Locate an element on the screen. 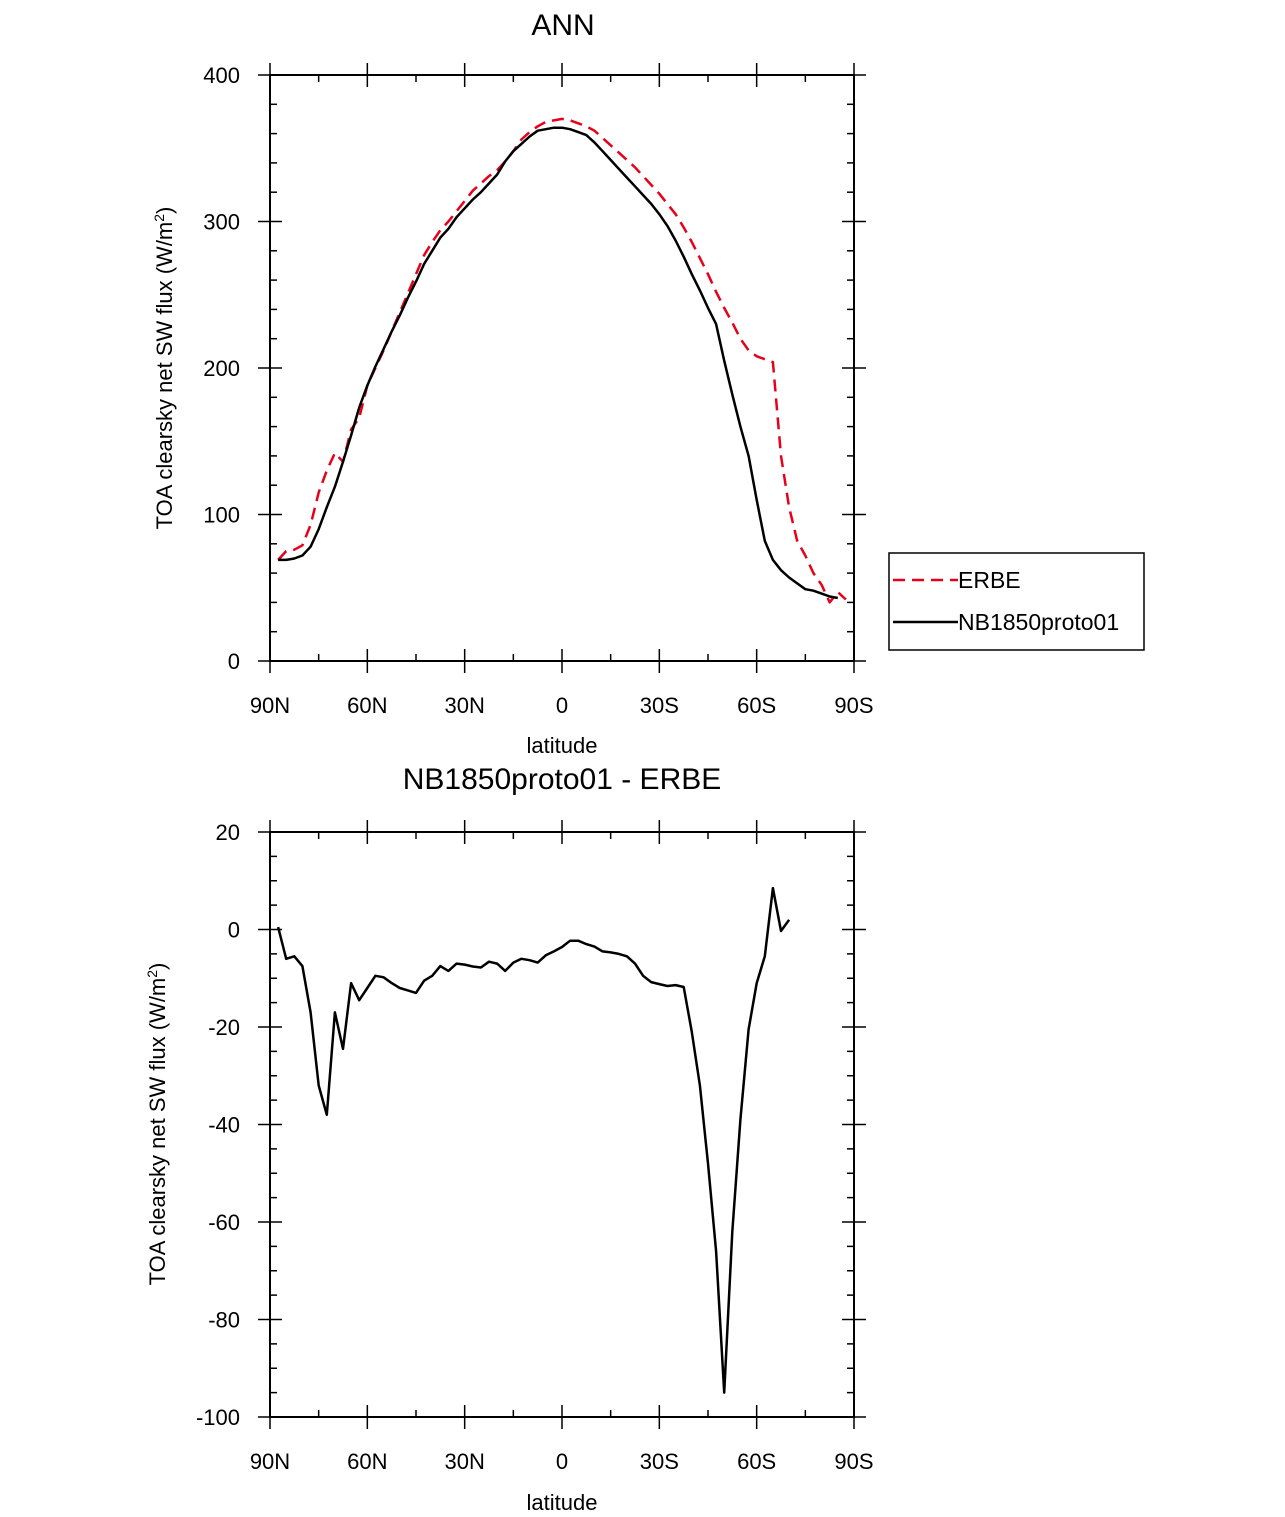 Image resolution: width=1285 pixels, height=1517 pixels. panel-annual-xtick-label: 90N is located at coordinates (270, 705).